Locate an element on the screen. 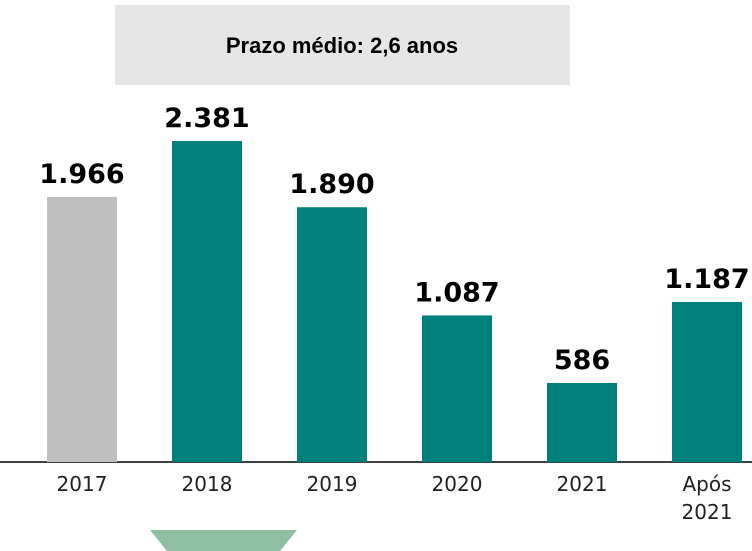 This screenshot has width=752, height=551. chart-title: Prazo médio: 2,6 anos is located at coordinates (342, 45).